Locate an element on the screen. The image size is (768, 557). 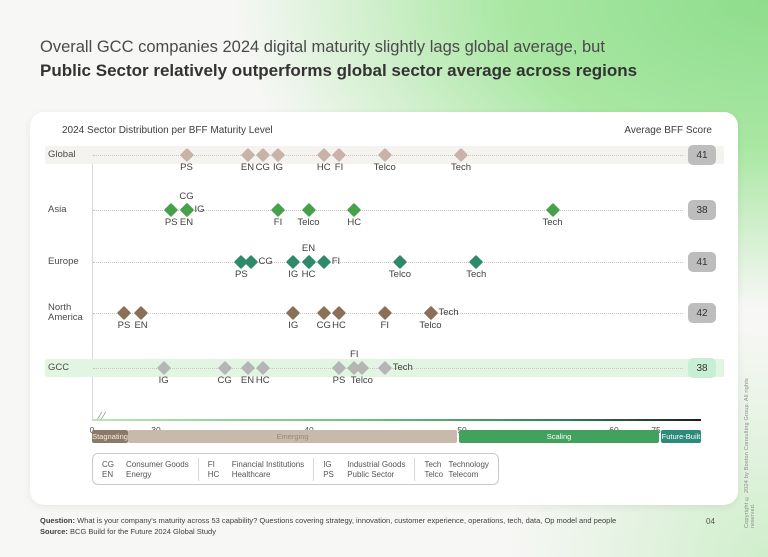
legend-abbr: CG is located at coordinates (108, 464).